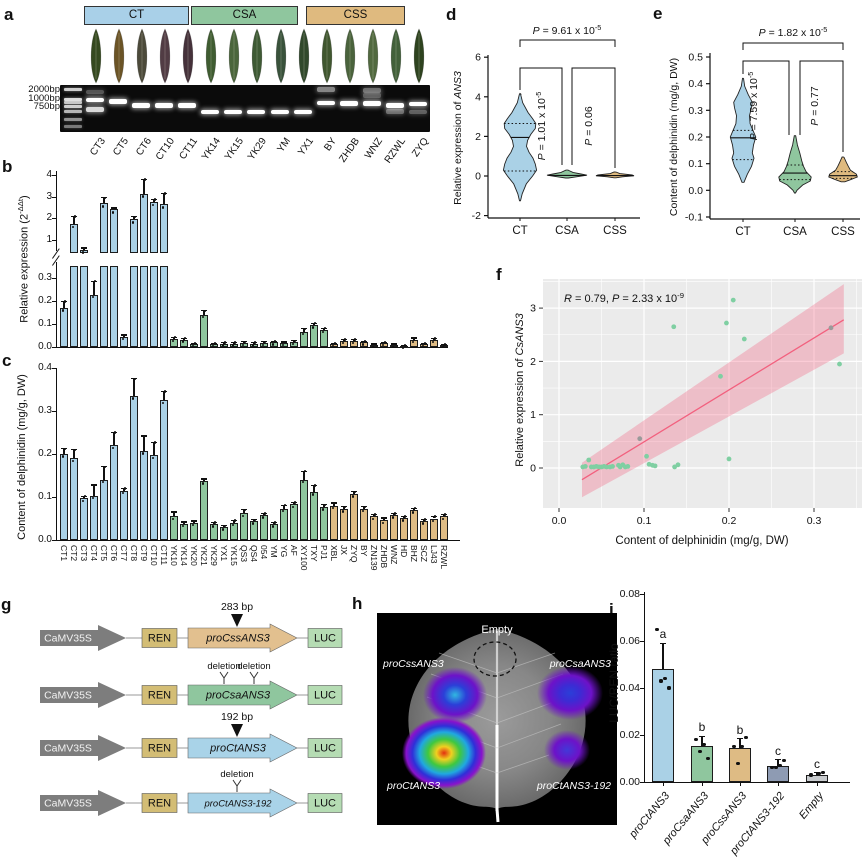  What do you see at coordinates (237, 785) in the screenshot?
I see `deletion-marker-icon` at bounding box center [237, 785].